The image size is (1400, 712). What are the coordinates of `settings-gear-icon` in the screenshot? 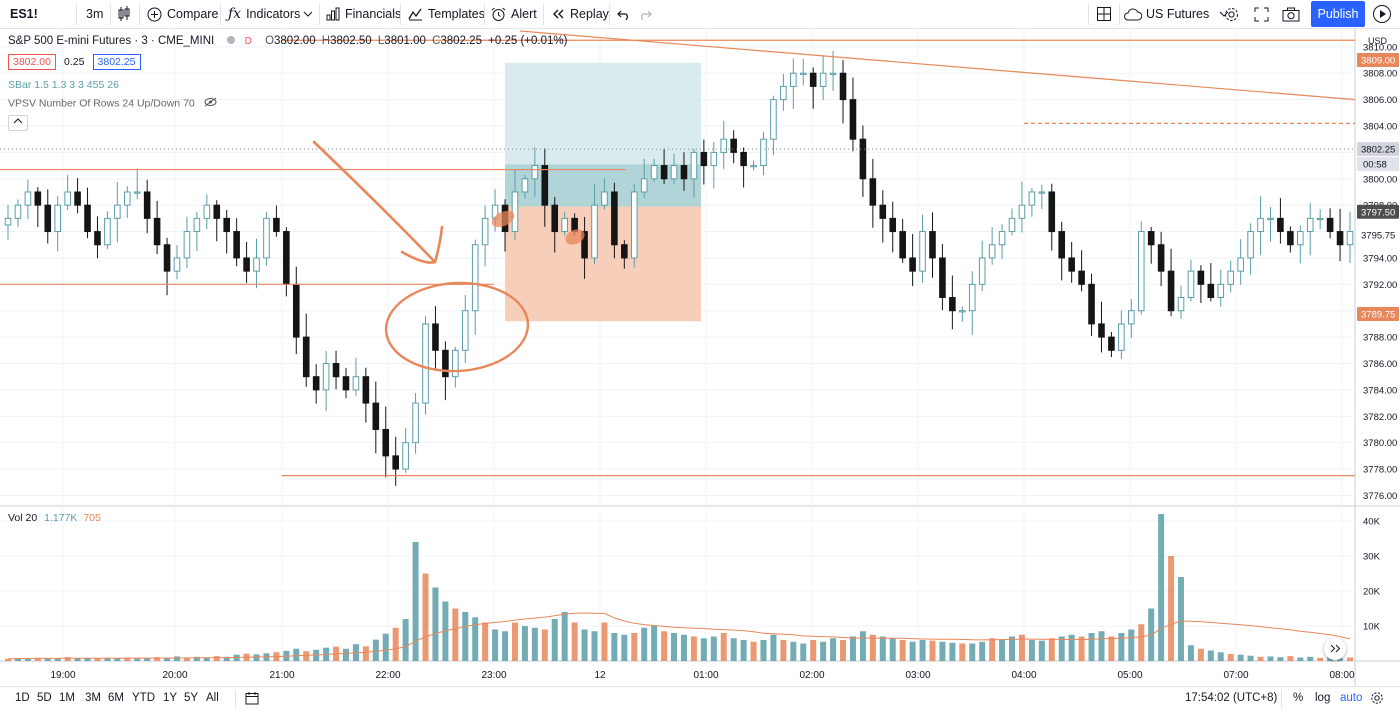 It's located at (1231, 14).